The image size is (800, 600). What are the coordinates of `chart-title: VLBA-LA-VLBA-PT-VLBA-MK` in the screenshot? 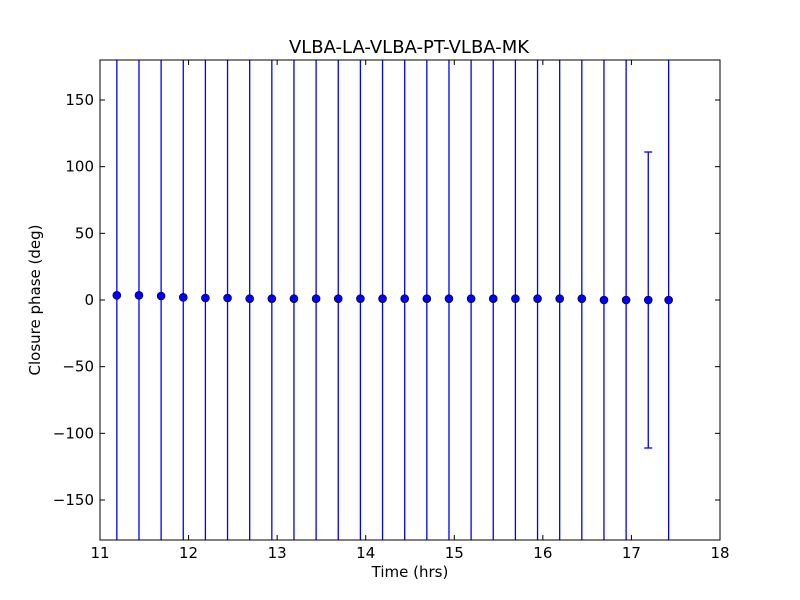 It's located at (409, 47).